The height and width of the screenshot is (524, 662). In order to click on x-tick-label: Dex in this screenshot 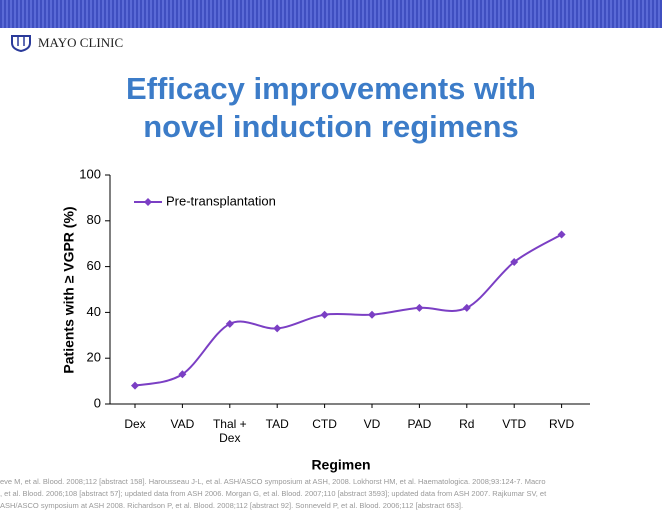, I will do `click(135, 424)`.